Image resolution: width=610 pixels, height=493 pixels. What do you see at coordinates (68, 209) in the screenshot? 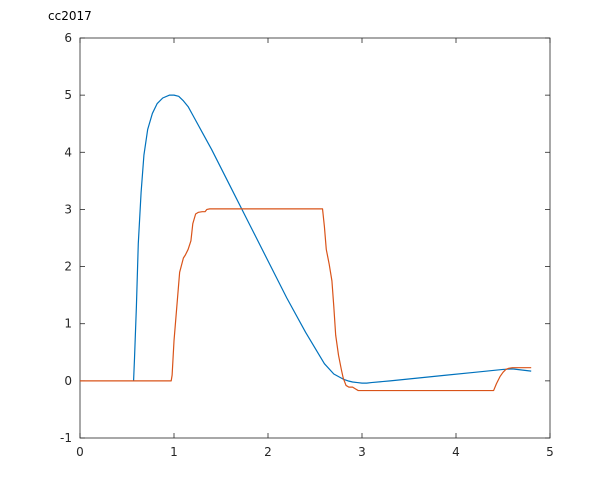
I see `y-tick-label: 3` at bounding box center [68, 209].